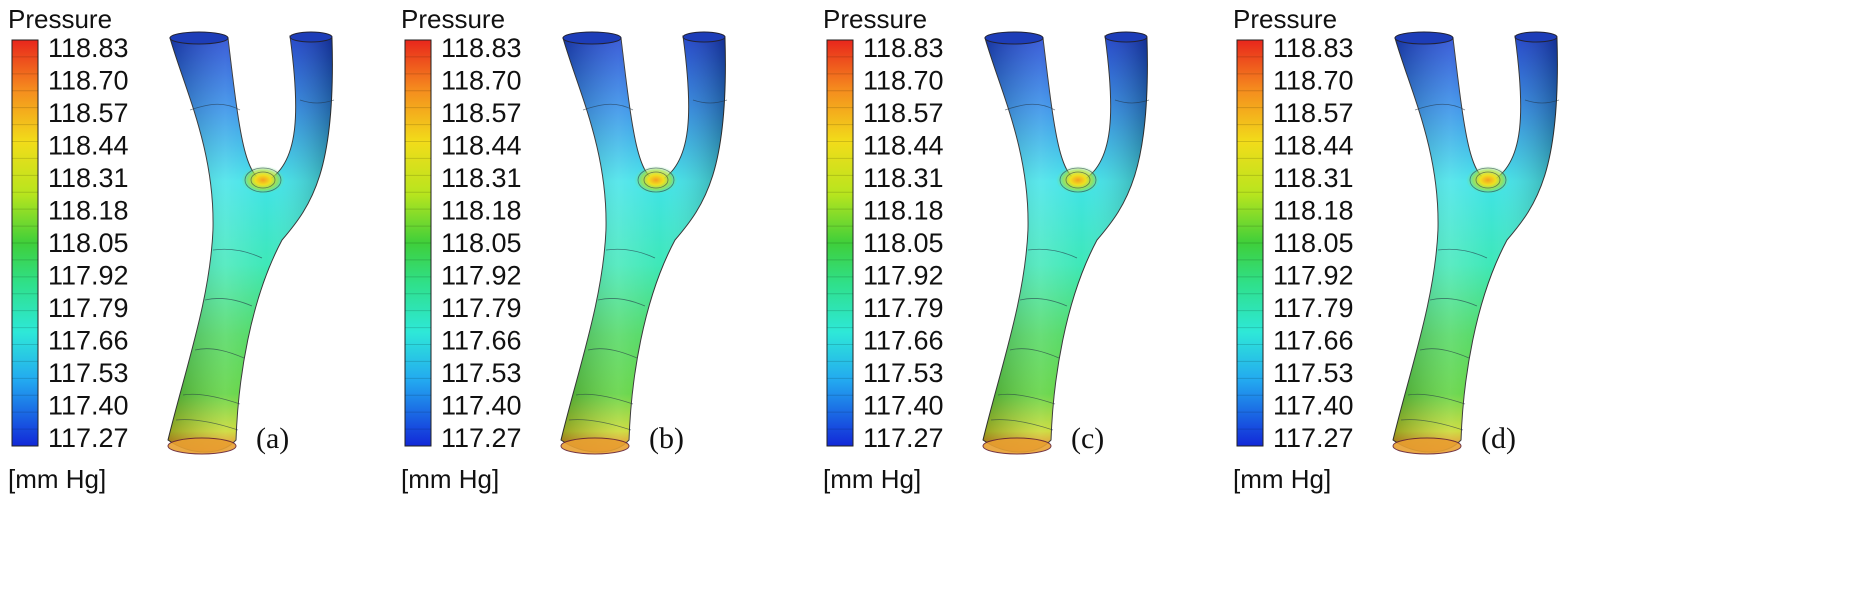  Describe the element at coordinates (1498, 438) in the screenshot. I see `panel-label: (d)` at that location.